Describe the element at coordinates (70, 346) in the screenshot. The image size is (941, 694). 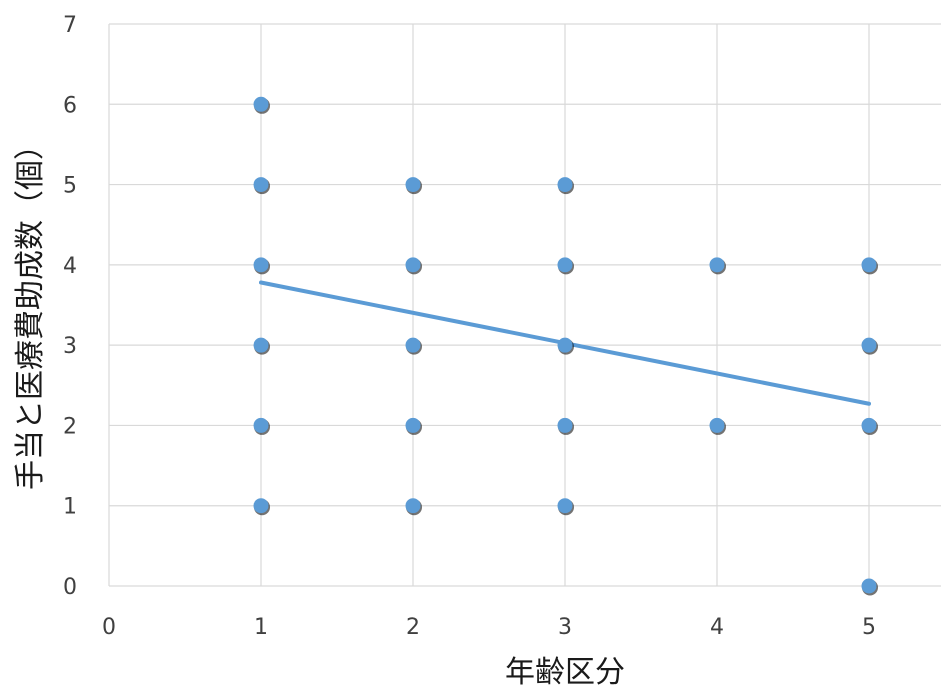
I see `y-tick-label: 3` at that location.